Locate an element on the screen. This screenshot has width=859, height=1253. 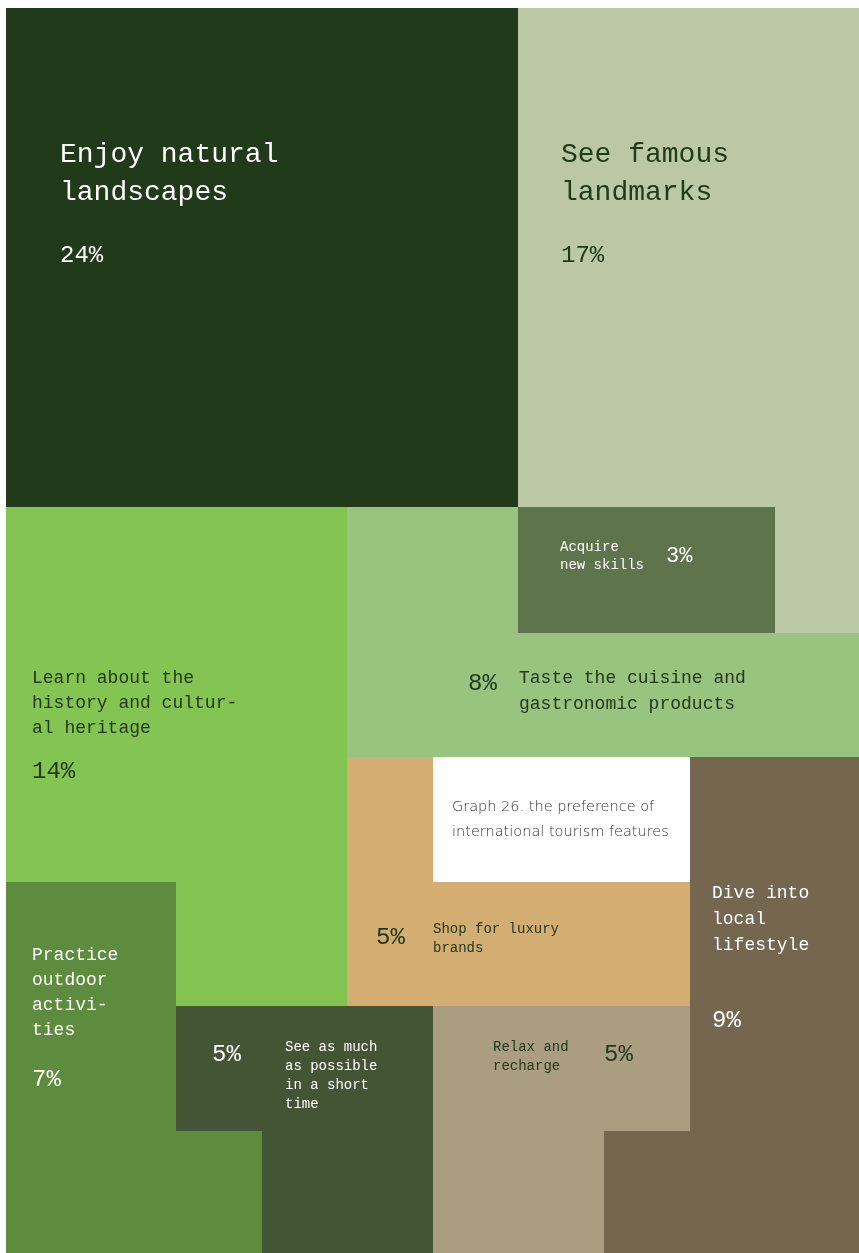
category-label: Taste the cuisine and gastronomic products is located at coordinates (632, 691).